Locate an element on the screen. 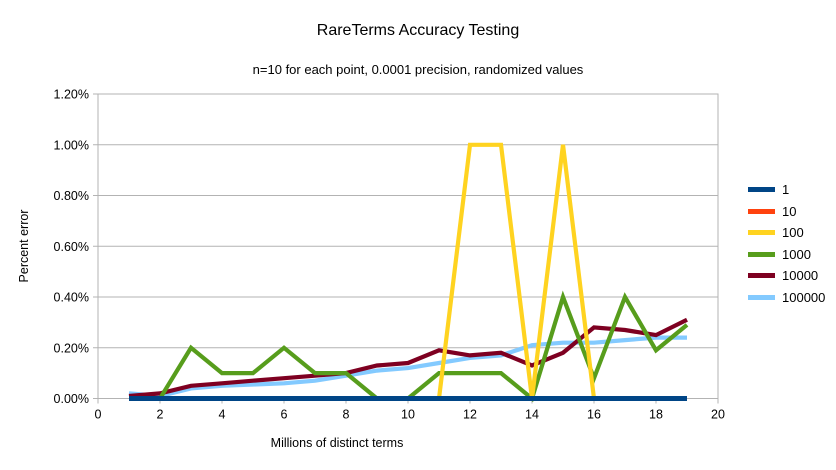 The width and height of the screenshot is (836, 470). legend-label: 10 is located at coordinates (789, 211).